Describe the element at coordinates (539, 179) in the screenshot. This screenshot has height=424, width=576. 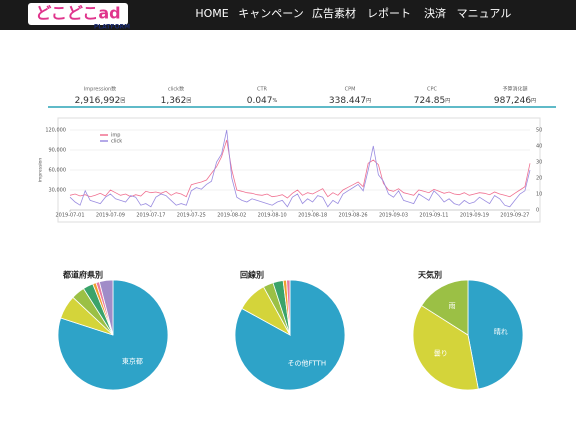
I see `y2-tick-label: 20` at that location.